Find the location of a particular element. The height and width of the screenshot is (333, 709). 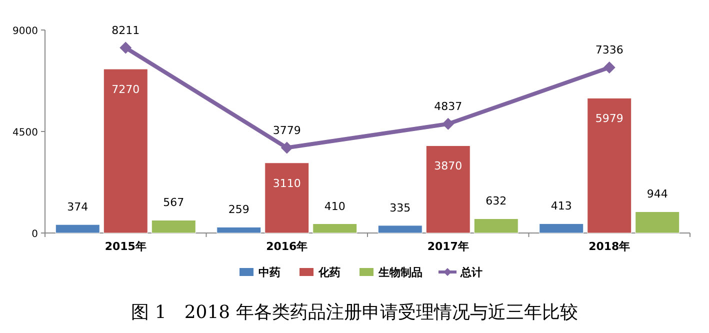

data-label: 410 is located at coordinates (335, 206).